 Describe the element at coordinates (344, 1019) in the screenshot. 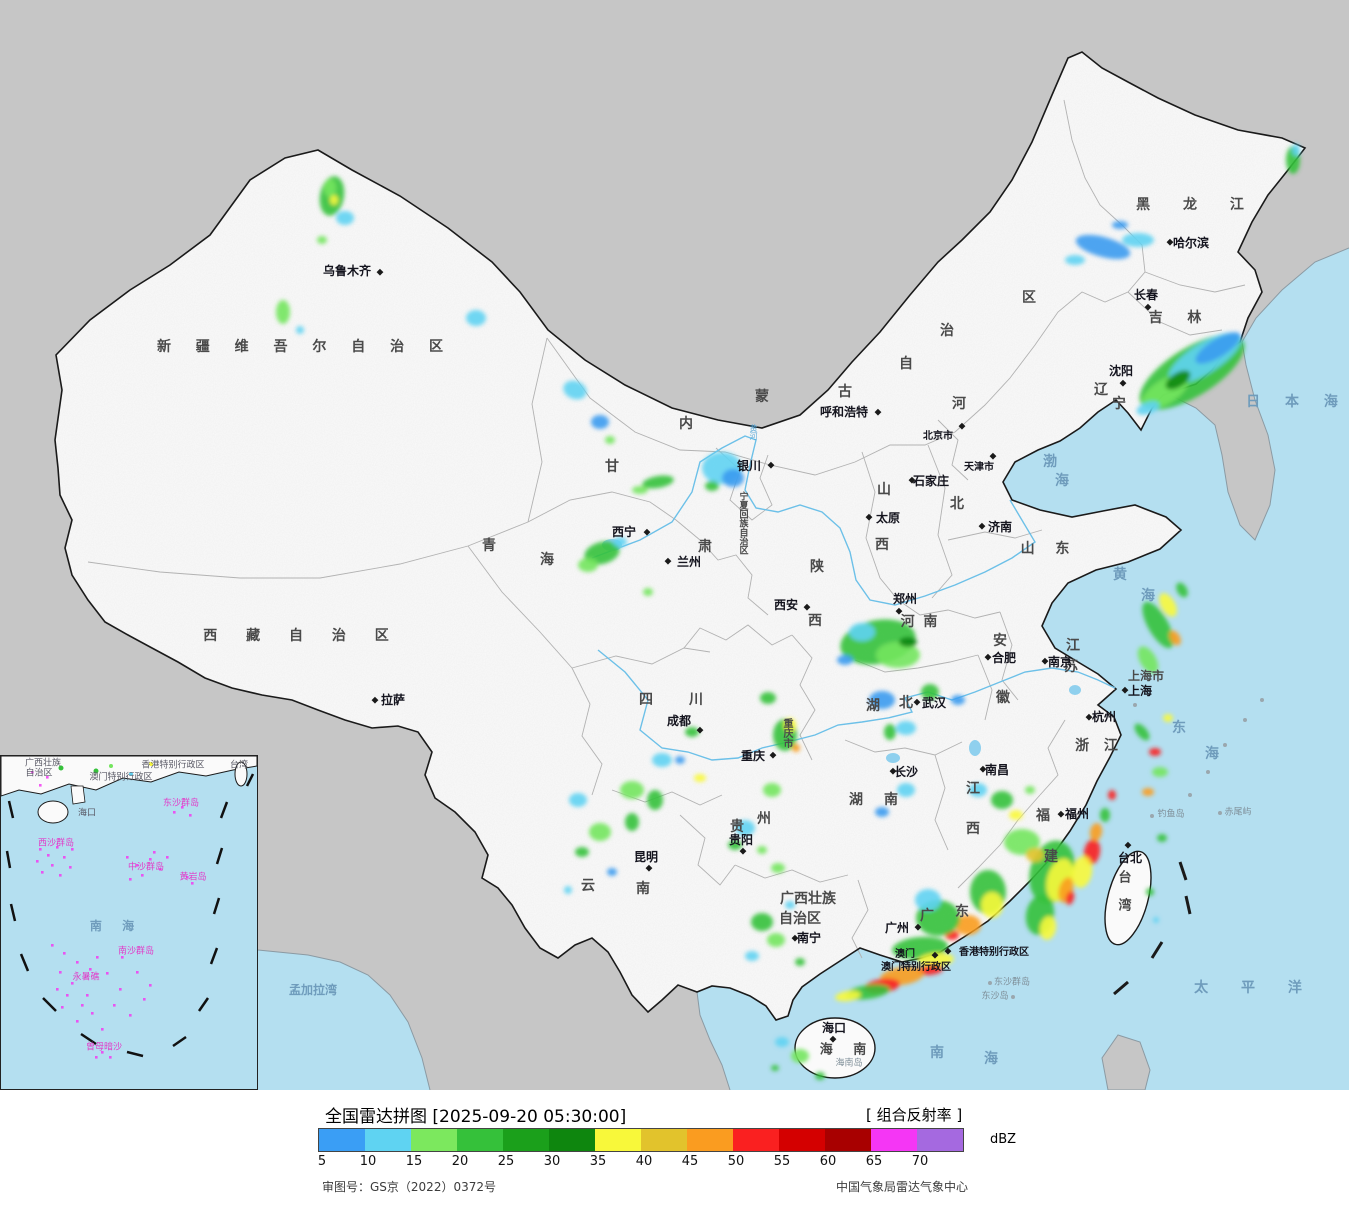

I see `bengal-coastline` at that location.